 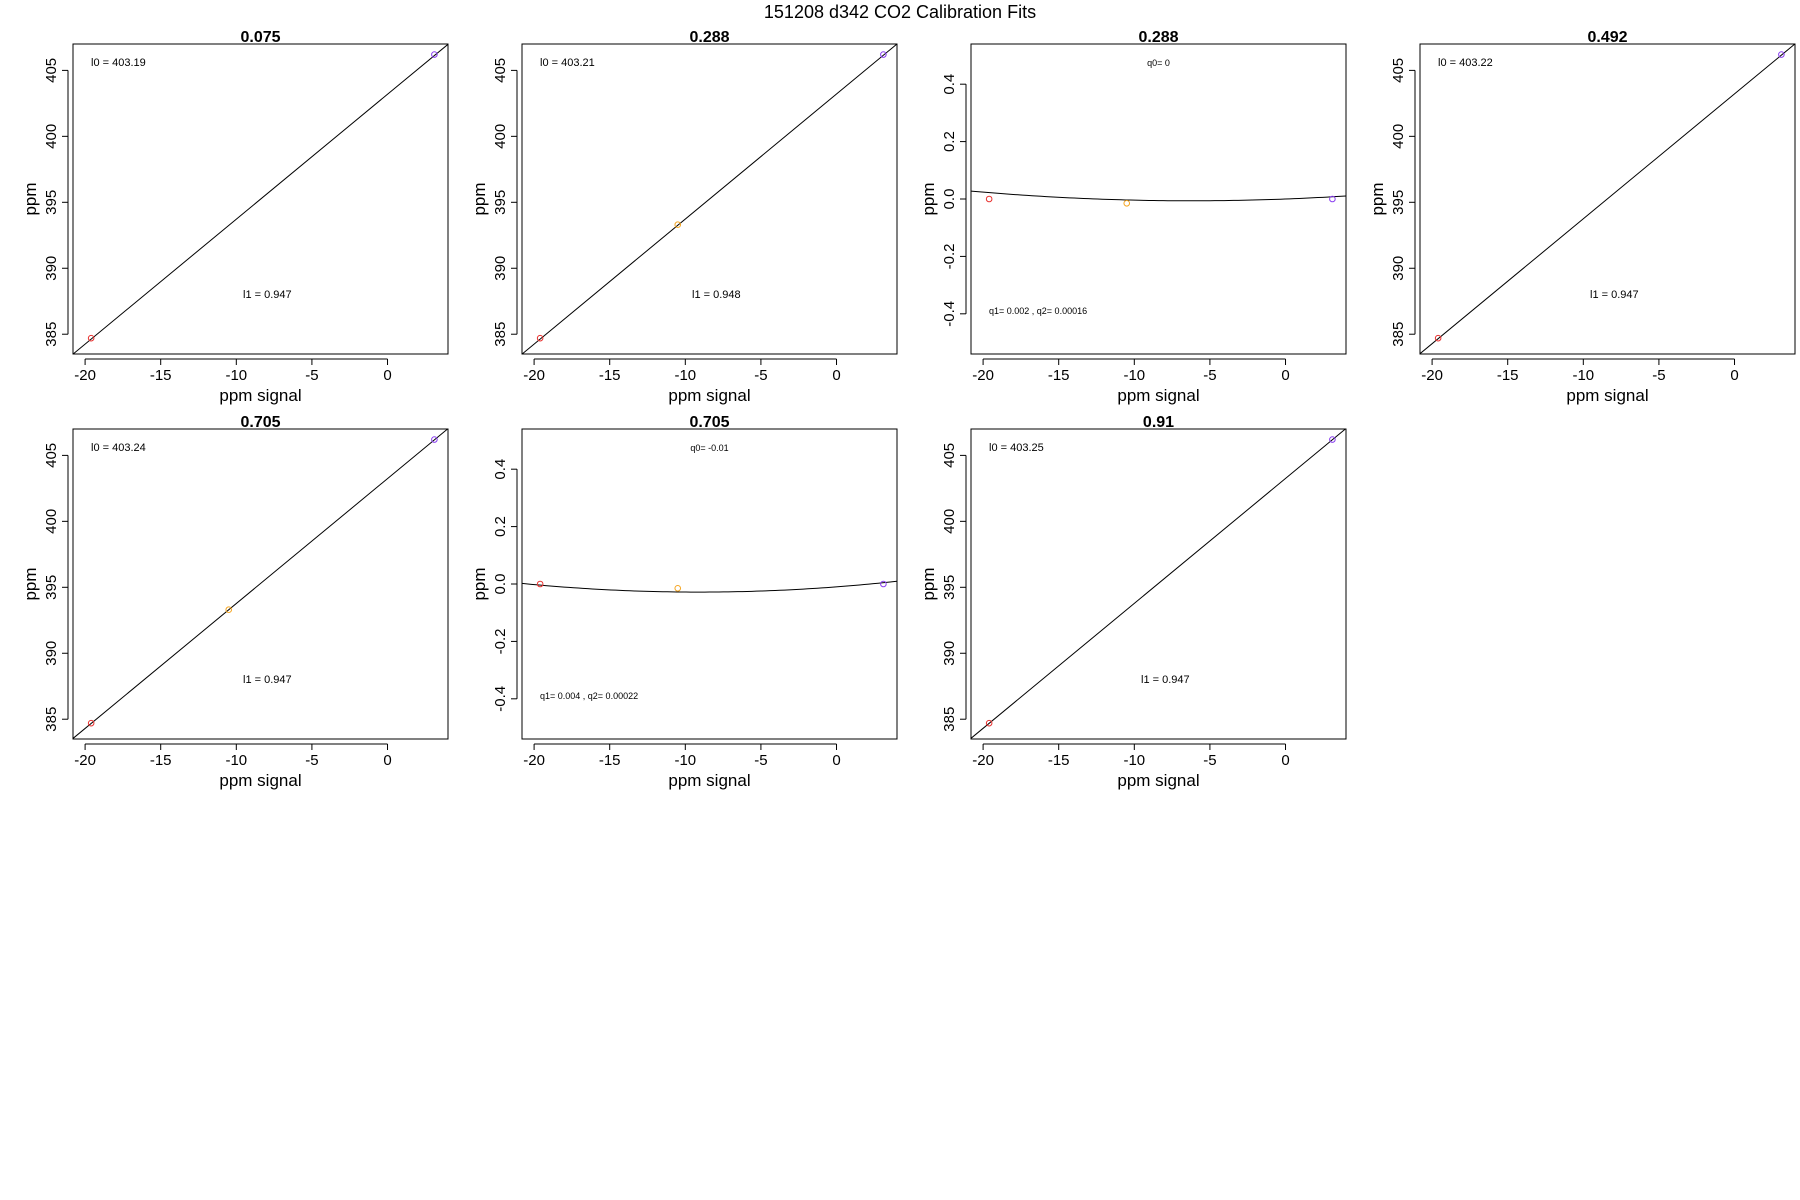 What do you see at coordinates (118, 63) in the screenshot?
I see `annotation-l0: l0 = 403.19` at bounding box center [118, 63].